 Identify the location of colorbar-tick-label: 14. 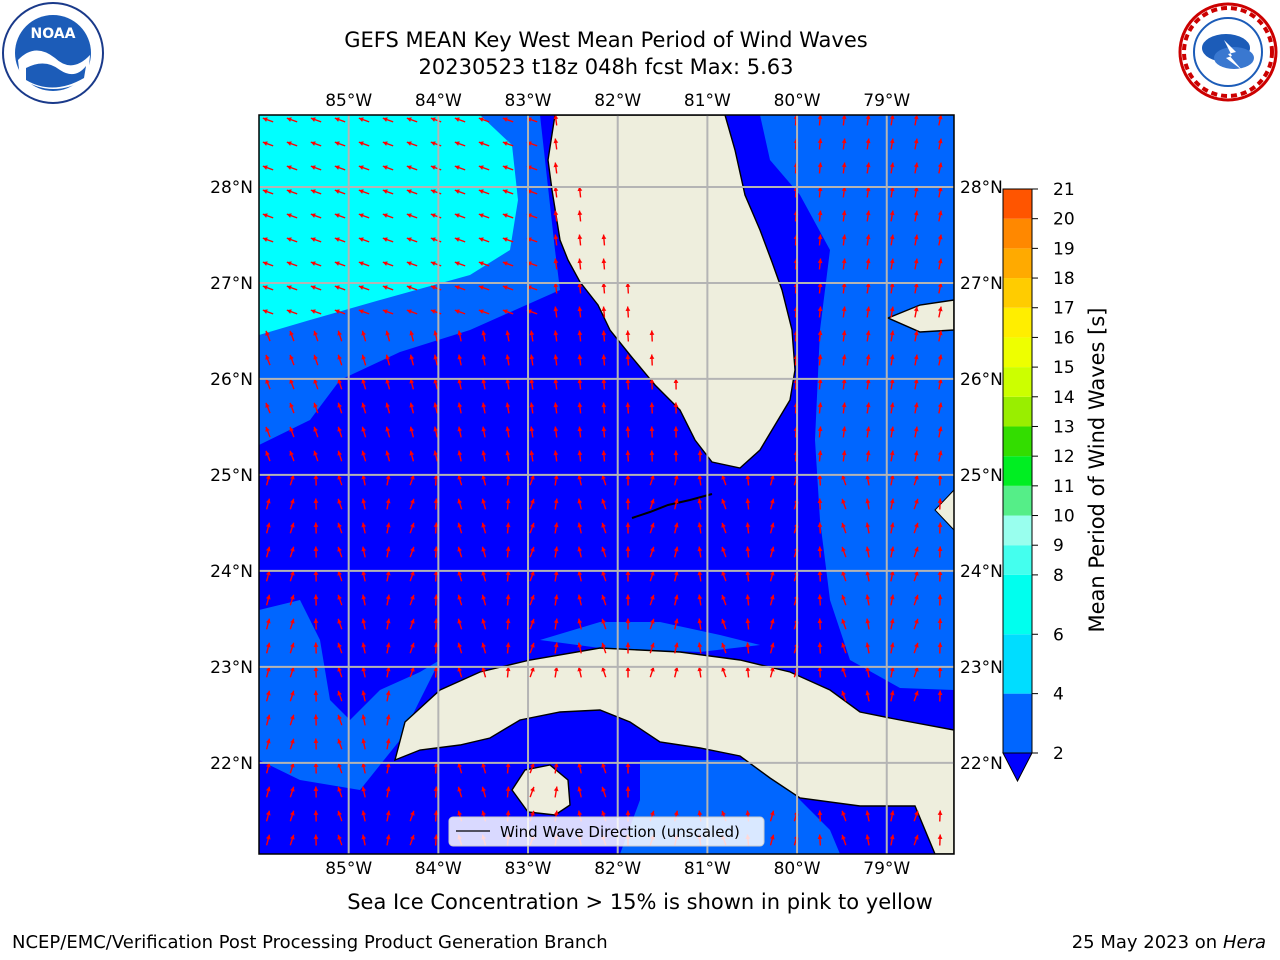
(1064, 398).